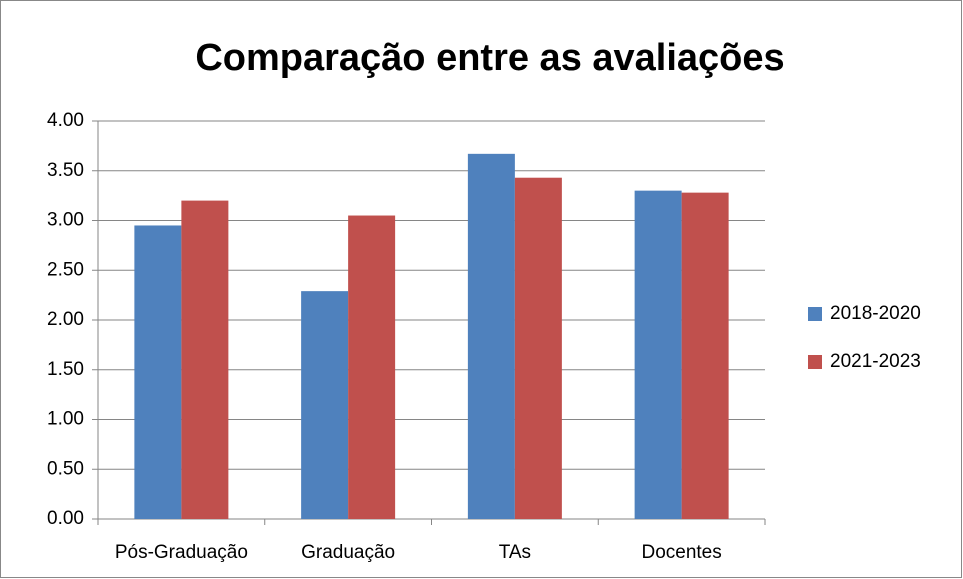 Image resolution: width=963 pixels, height=579 pixels. Describe the element at coordinates (65, 170) in the screenshot. I see `y-tick-label: 3.50` at that location.